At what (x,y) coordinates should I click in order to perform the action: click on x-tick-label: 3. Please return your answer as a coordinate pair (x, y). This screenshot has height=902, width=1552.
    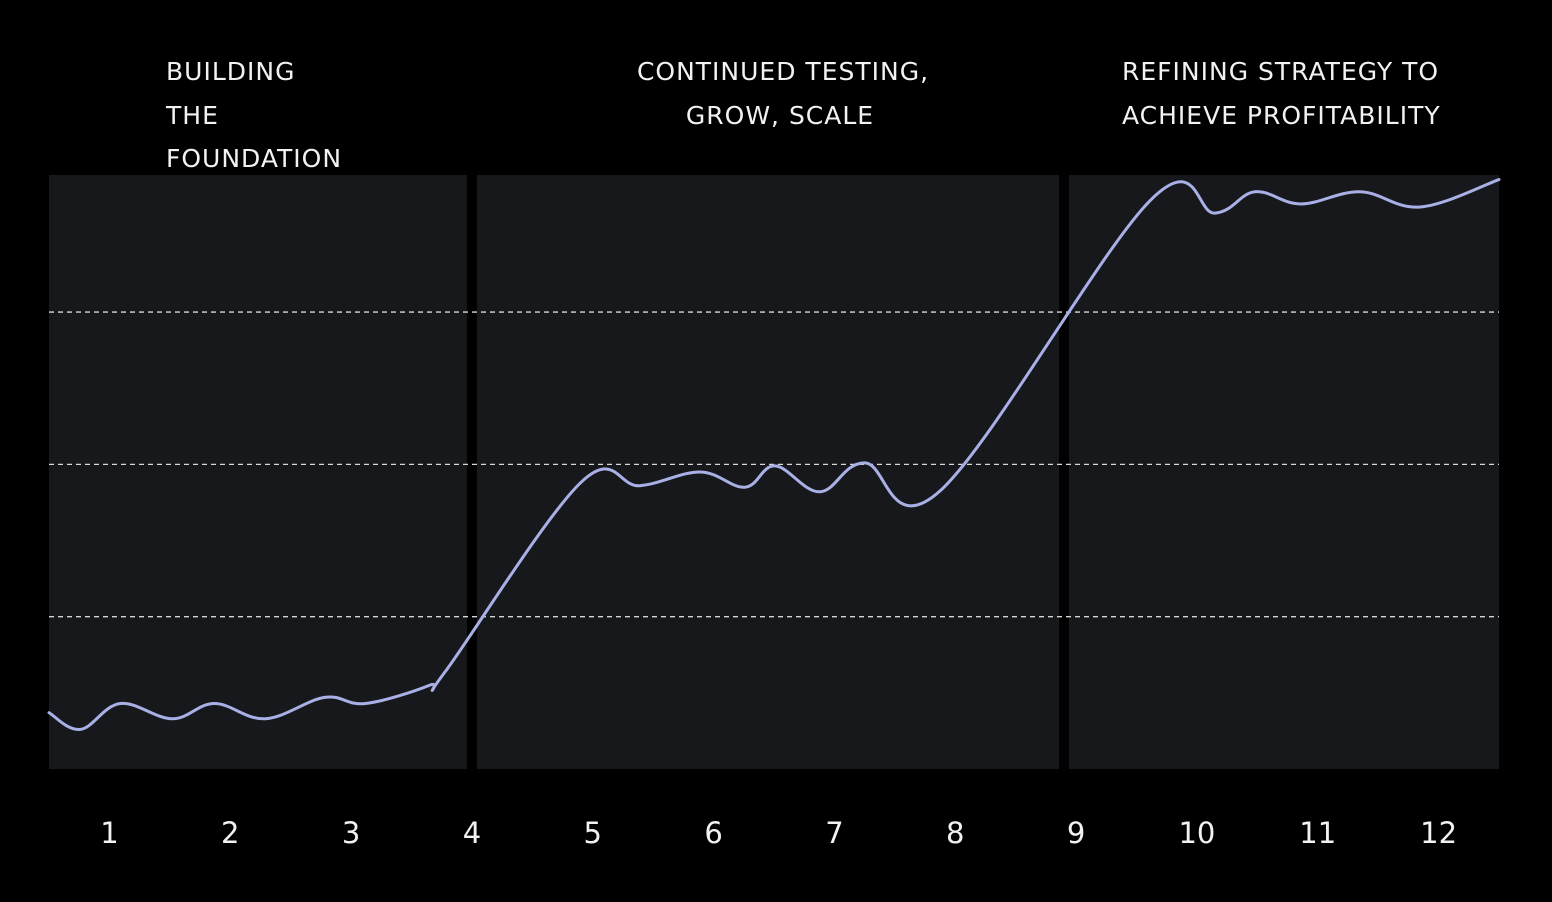
    Looking at the image, I should click on (351, 833).